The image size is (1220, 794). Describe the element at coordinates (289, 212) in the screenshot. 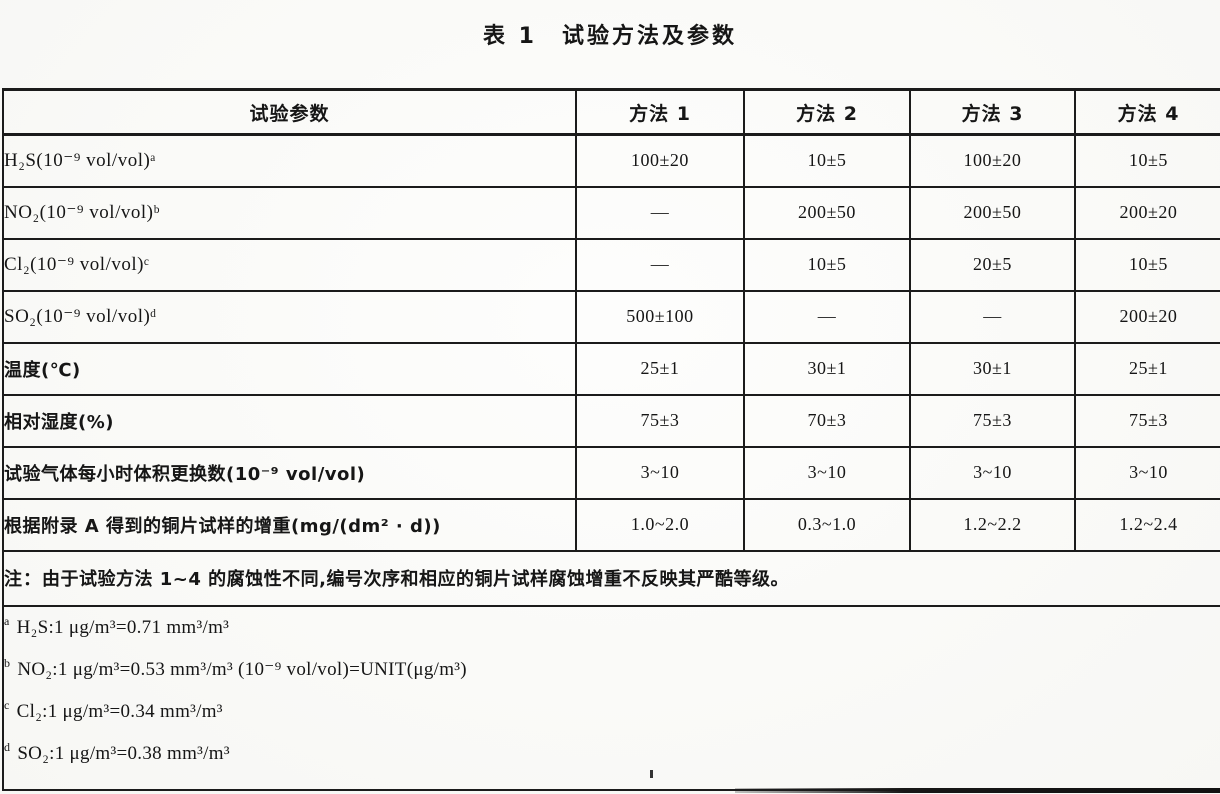

I see `param-cell: NO₂(10⁻⁹ vol/vol)ᵇ` at that location.